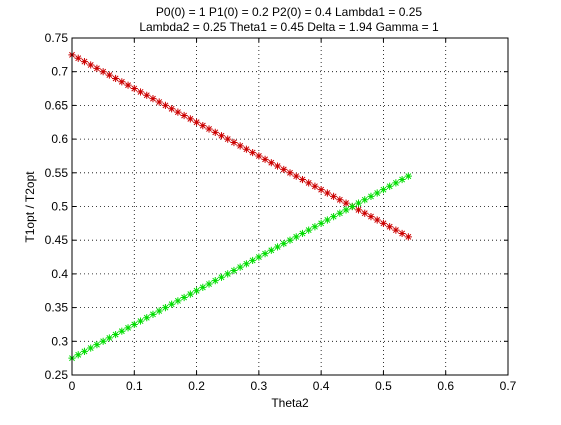  What do you see at coordinates (59, 274) in the screenshot?
I see `y-tick-label: 0.4` at bounding box center [59, 274].